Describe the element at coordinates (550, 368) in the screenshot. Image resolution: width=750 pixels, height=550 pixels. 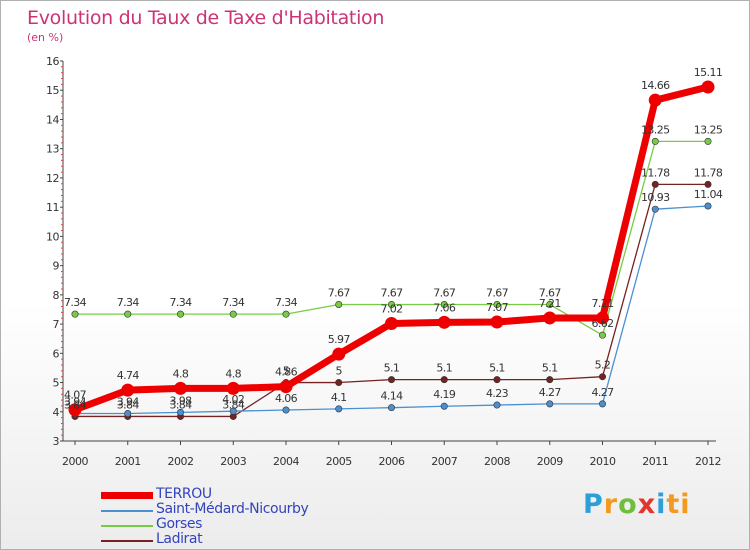
I see `data-label: 5.1` at that location.